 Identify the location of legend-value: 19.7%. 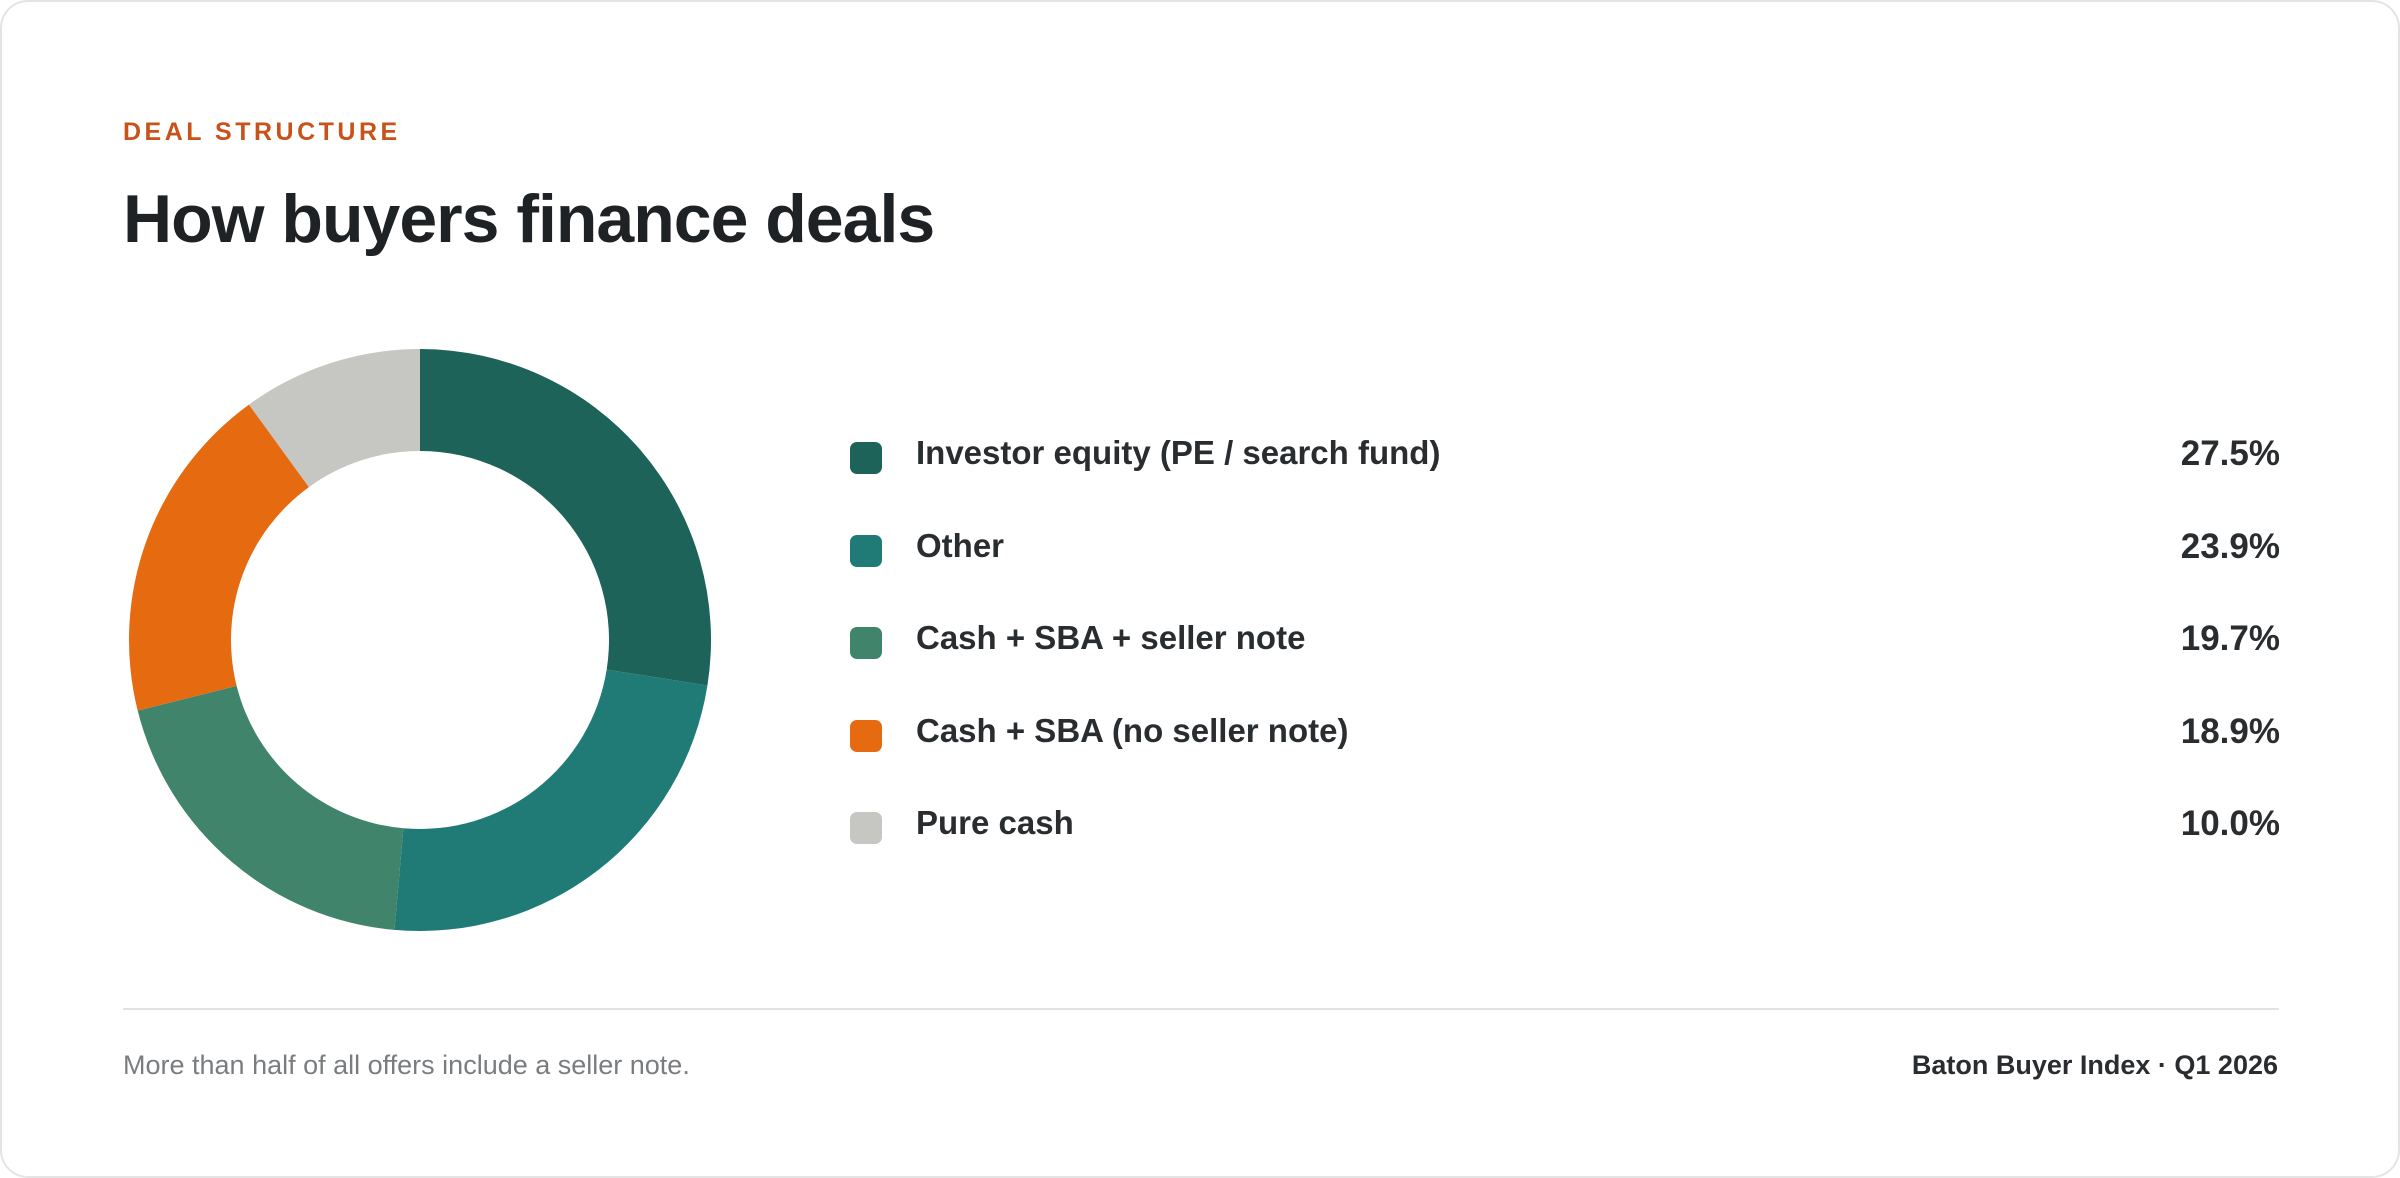
(2230, 638).